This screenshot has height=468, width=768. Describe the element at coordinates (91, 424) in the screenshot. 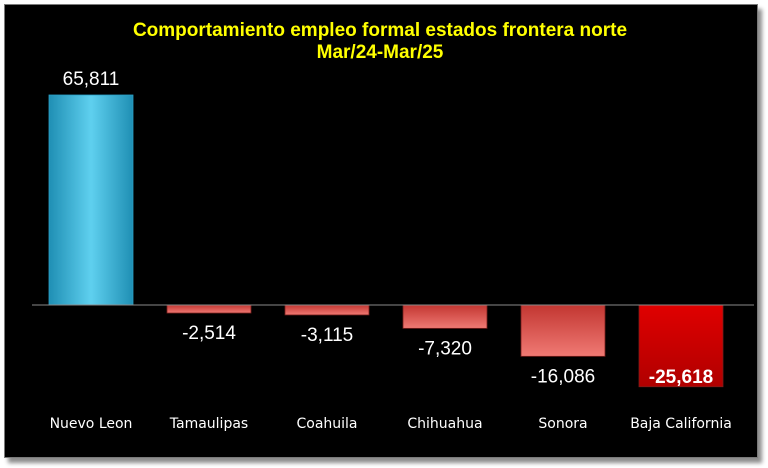

I see `category-label: Nuevo Leon` at that location.